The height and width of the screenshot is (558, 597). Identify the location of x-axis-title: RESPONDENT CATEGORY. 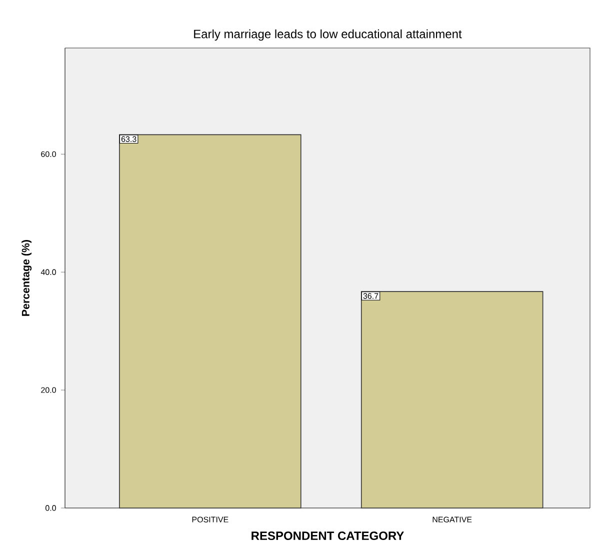
(328, 536).